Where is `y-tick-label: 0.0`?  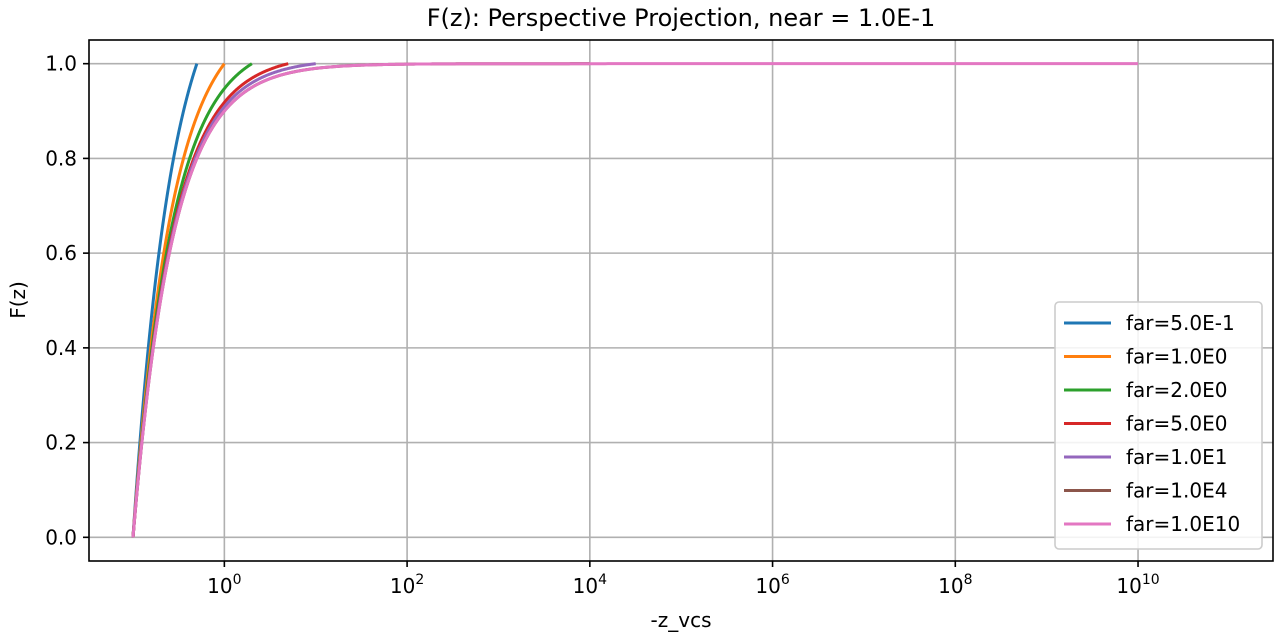 y-tick-label: 0.0 is located at coordinates (61, 537).